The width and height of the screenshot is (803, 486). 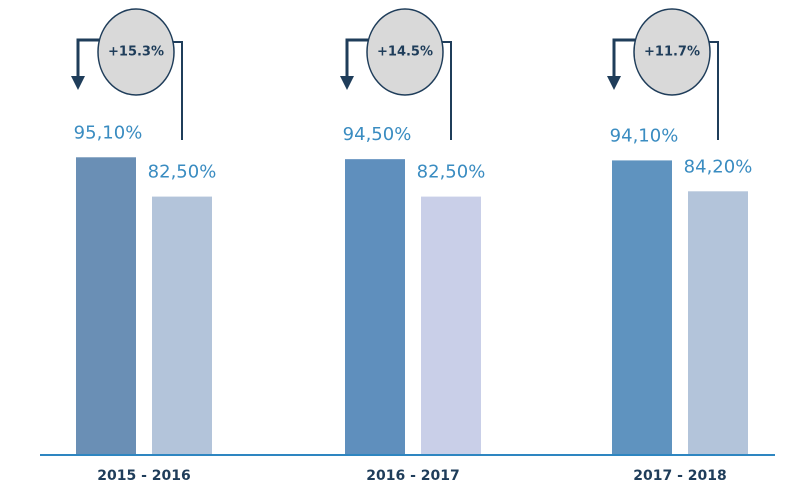 I want to click on value-label: 94,50%, so click(x=377, y=134).